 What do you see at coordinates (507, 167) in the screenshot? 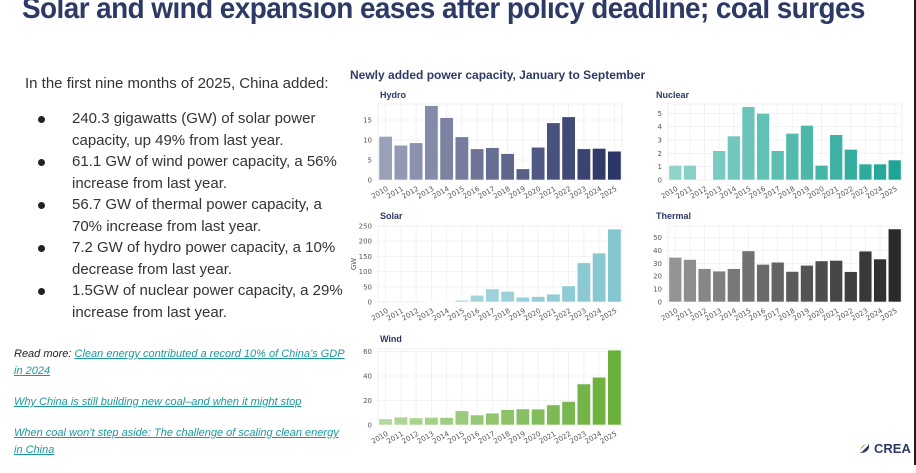
I see `bar-hydro-2018` at bounding box center [507, 167].